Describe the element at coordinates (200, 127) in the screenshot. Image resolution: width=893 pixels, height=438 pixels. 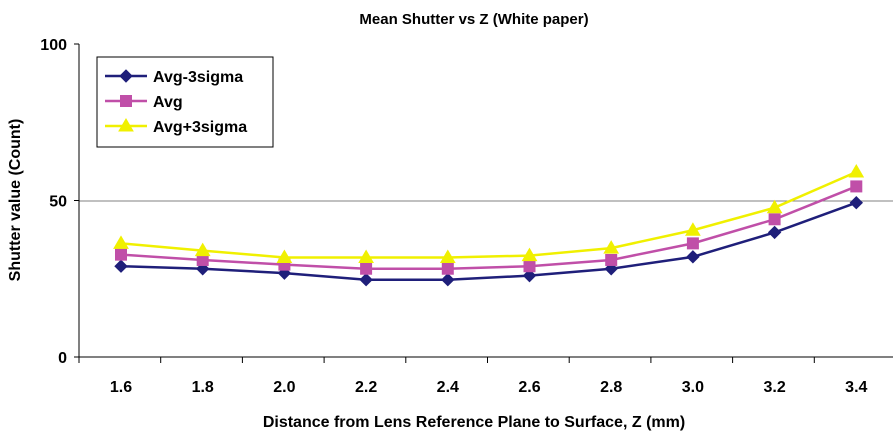
I see `legend-label: Avg+3sigma` at that location.